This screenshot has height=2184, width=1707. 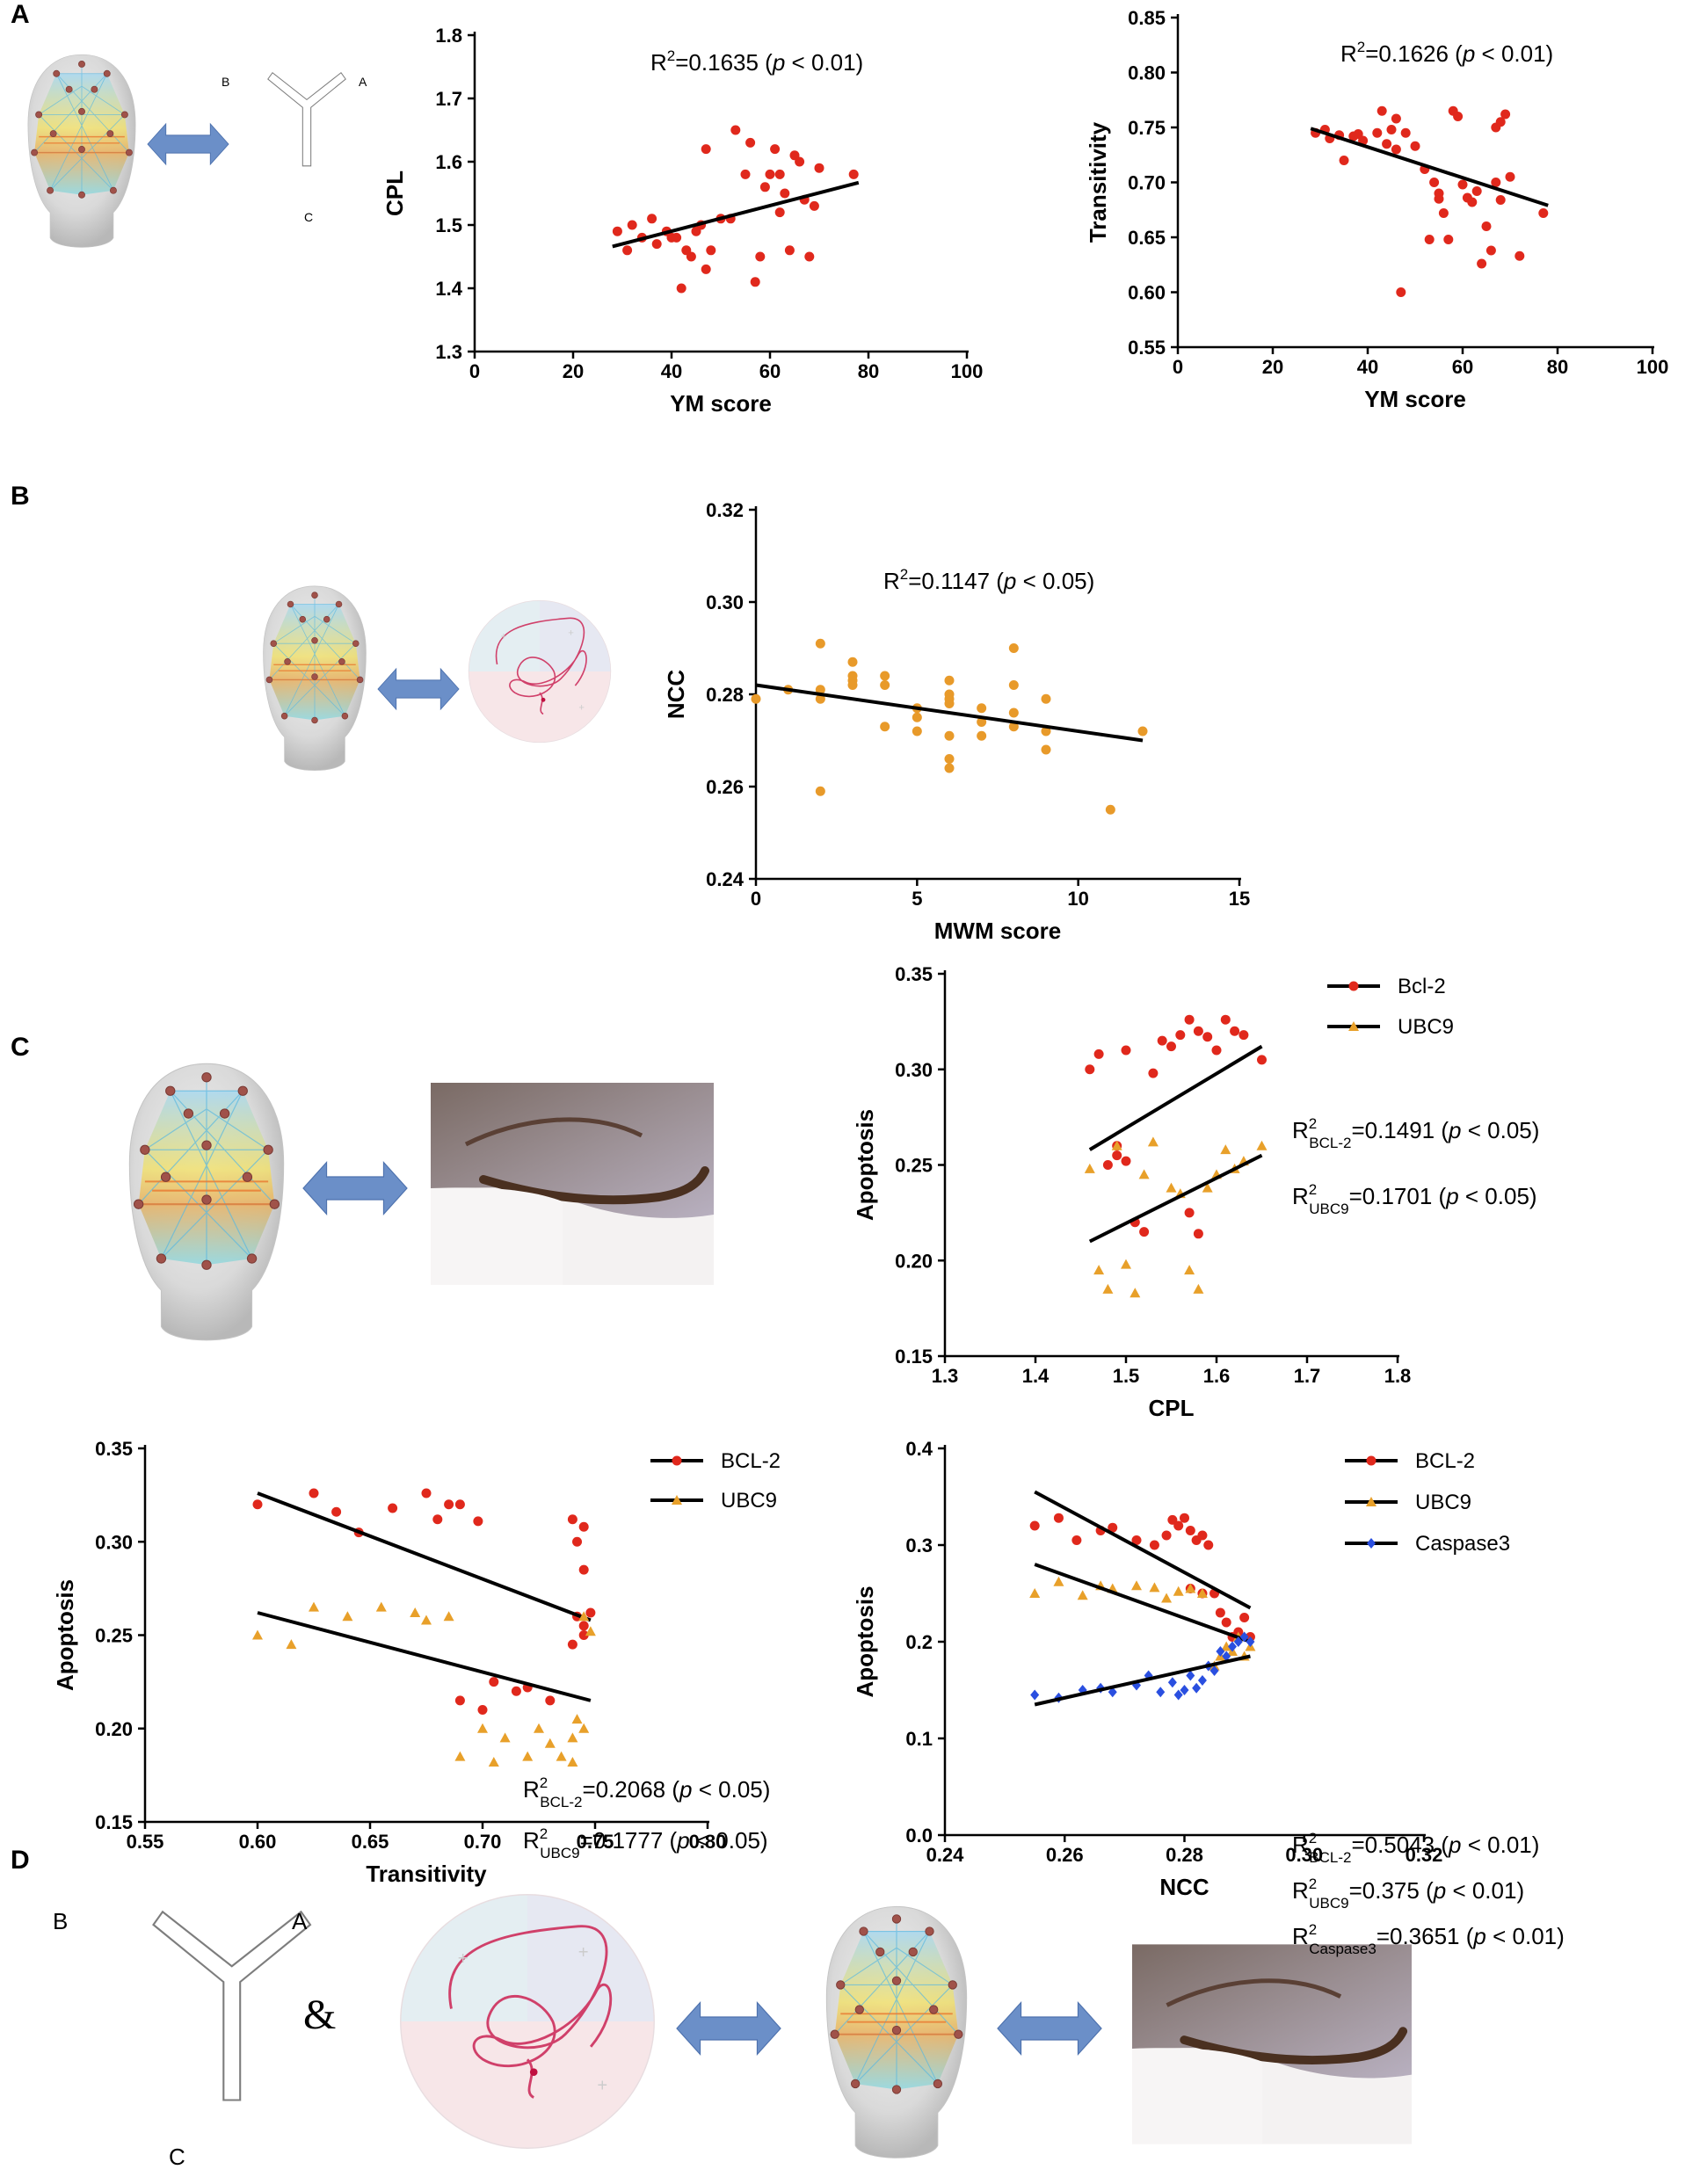 What do you see at coordinates (1446, 53) in the screenshot?
I see `r-squared-annotation: R2=0.1626 (p < 0.01)` at bounding box center [1446, 53].